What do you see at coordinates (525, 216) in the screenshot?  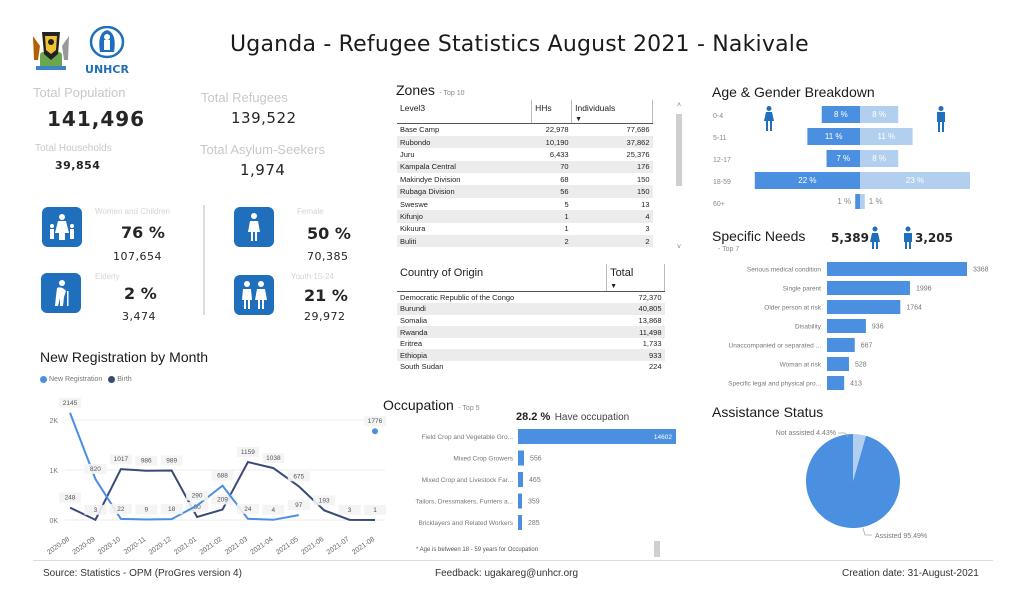 I see `zones-row: Kifunjo 1 4` at bounding box center [525, 216].